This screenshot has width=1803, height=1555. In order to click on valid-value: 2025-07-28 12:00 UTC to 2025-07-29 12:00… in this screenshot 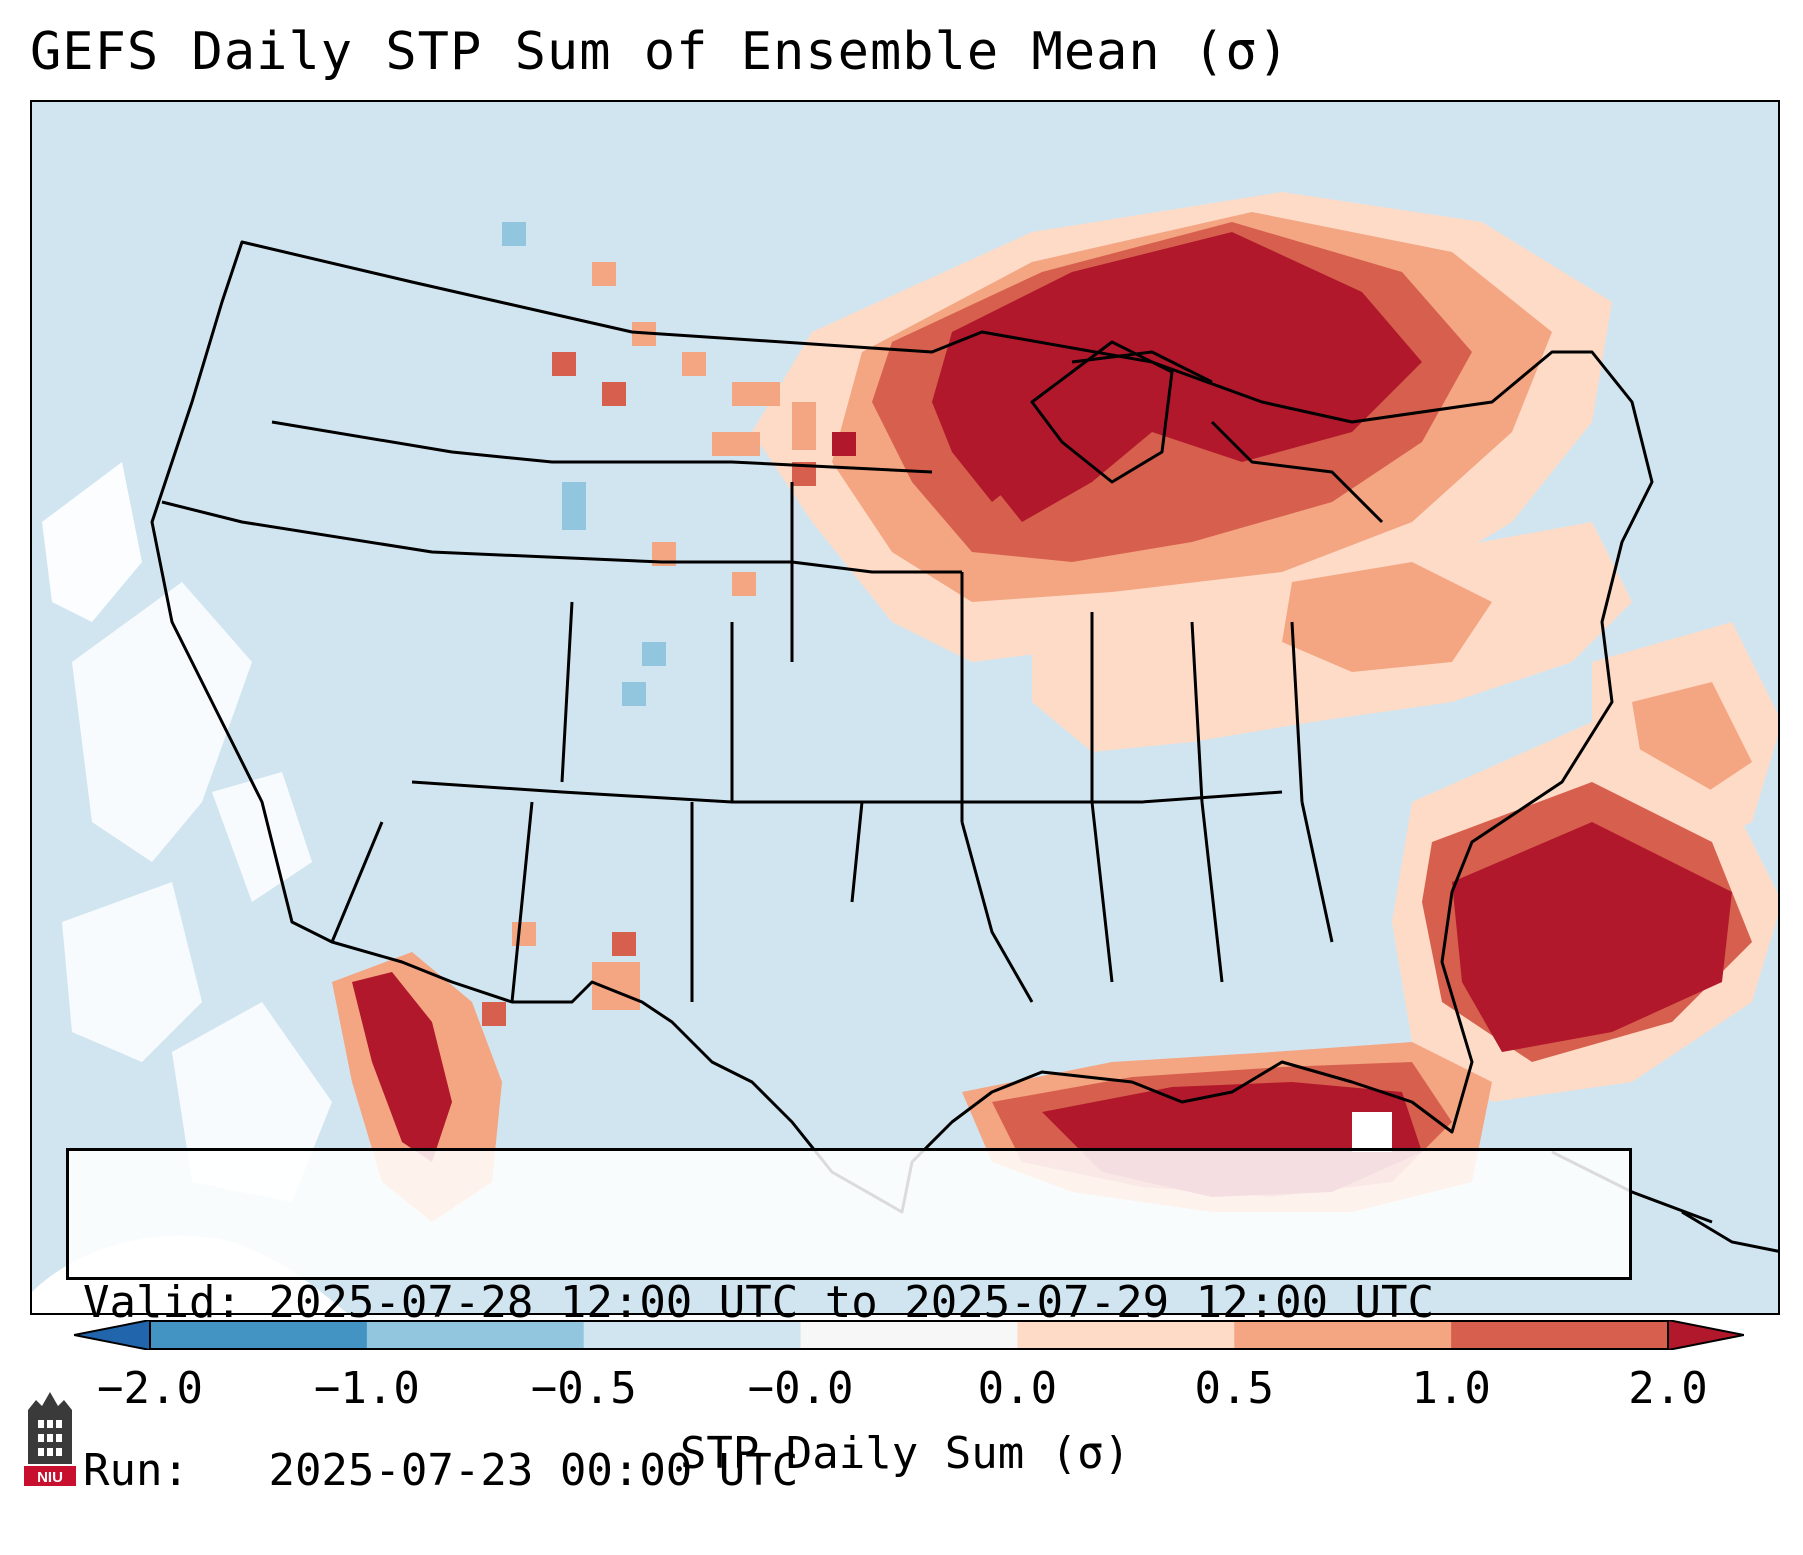, I will do `click(851, 1302)`.